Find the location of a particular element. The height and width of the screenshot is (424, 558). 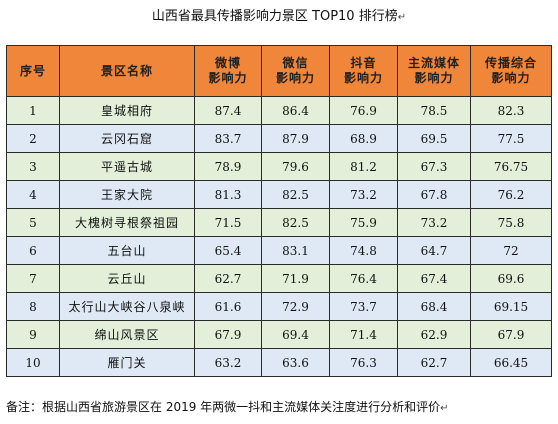

rank-cell: 1 is located at coordinates (33, 110).